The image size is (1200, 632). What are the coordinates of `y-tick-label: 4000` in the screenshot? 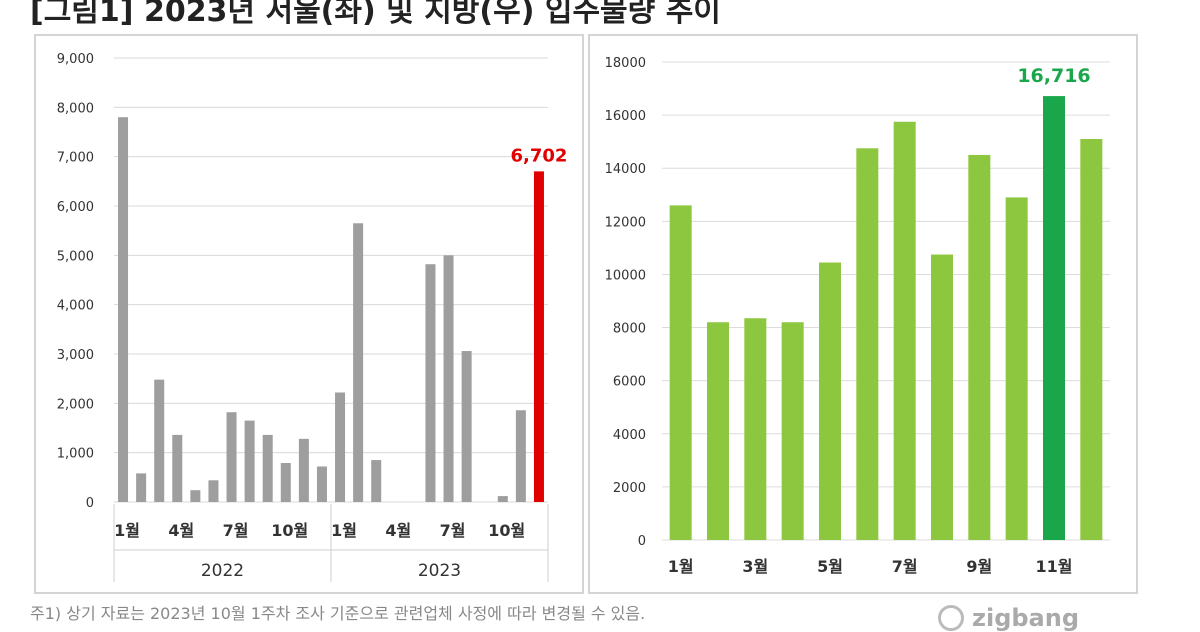 It's located at (629, 435).